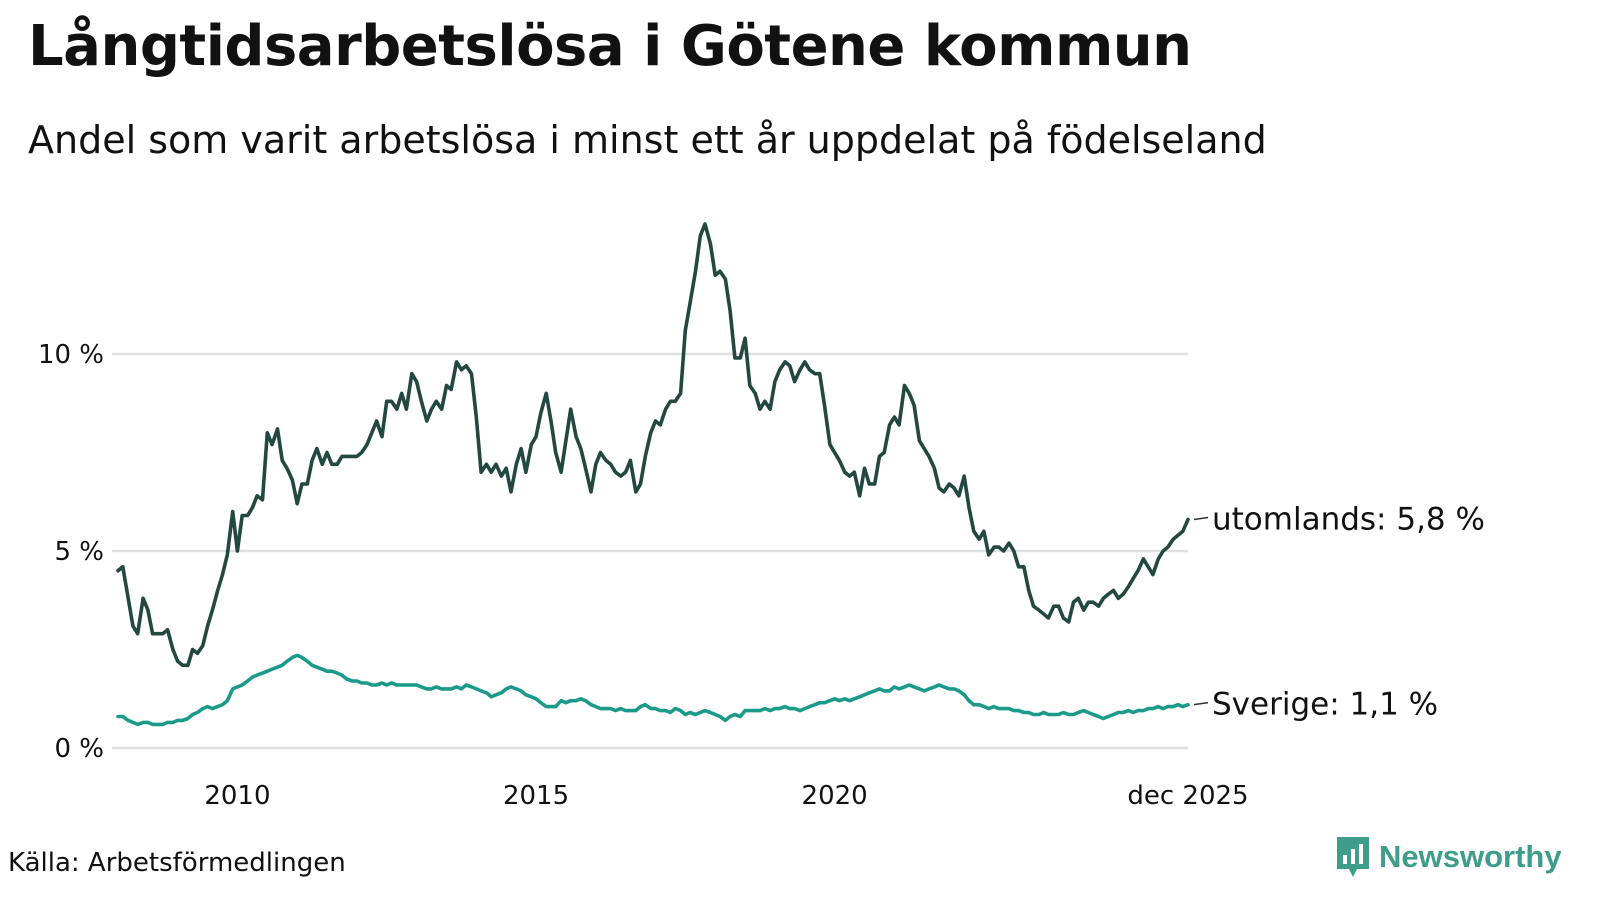  I want to click on x-tick-label: 2015, so click(536, 796).